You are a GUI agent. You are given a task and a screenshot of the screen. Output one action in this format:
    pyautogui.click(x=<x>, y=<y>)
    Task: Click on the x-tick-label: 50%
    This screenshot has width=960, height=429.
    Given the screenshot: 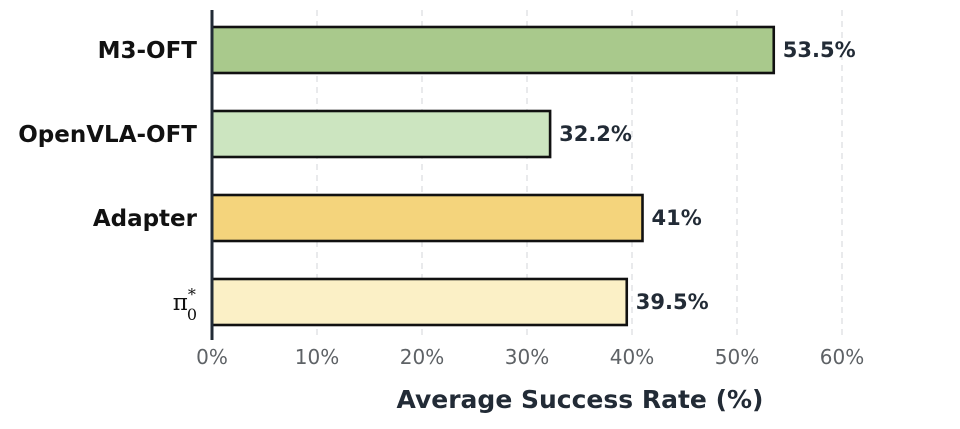 What is the action you would take?
    pyautogui.click(x=737, y=357)
    